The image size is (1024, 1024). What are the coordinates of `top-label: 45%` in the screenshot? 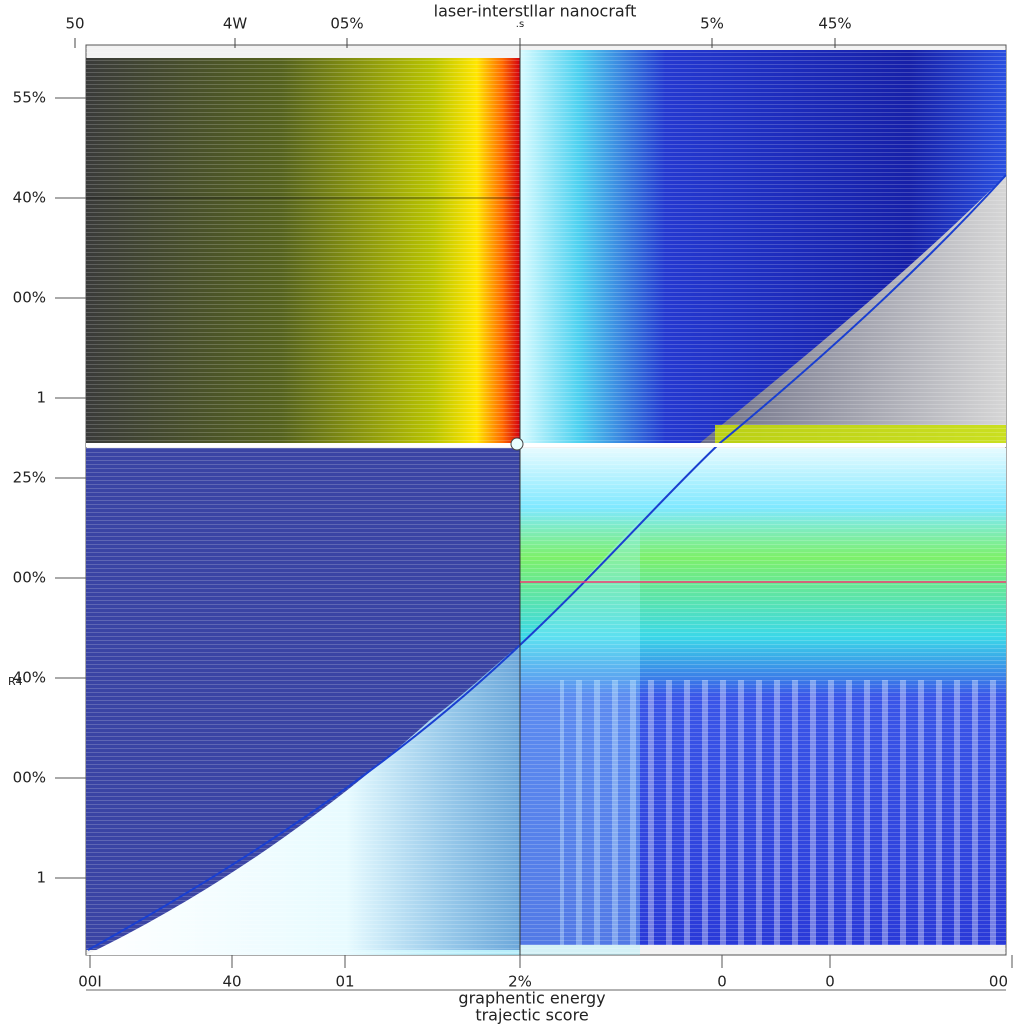 It's located at (834, 24).